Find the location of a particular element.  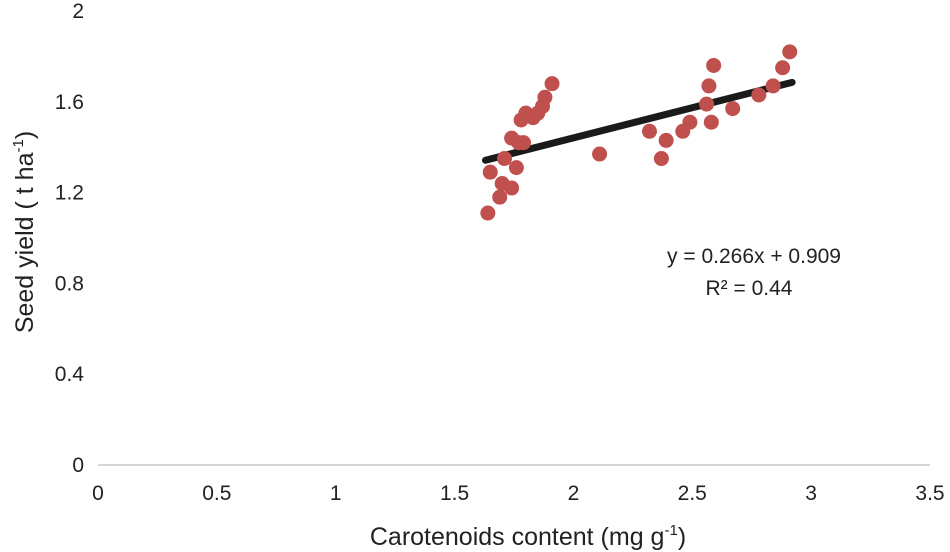

x-axis-title: Carotenoids content (mg g-1) is located at coordinates (528, 536).